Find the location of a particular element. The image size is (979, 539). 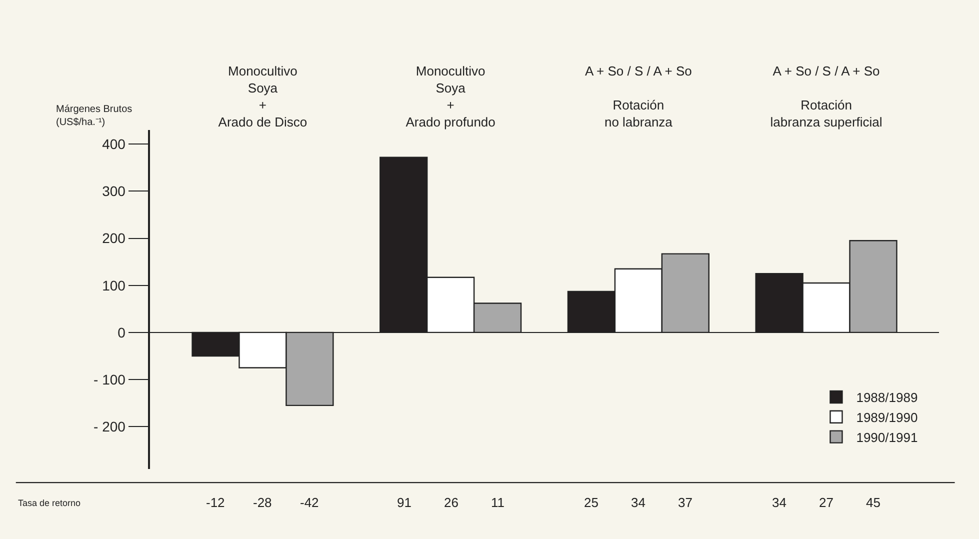

text: 91 is located at coordinates (404, 502).